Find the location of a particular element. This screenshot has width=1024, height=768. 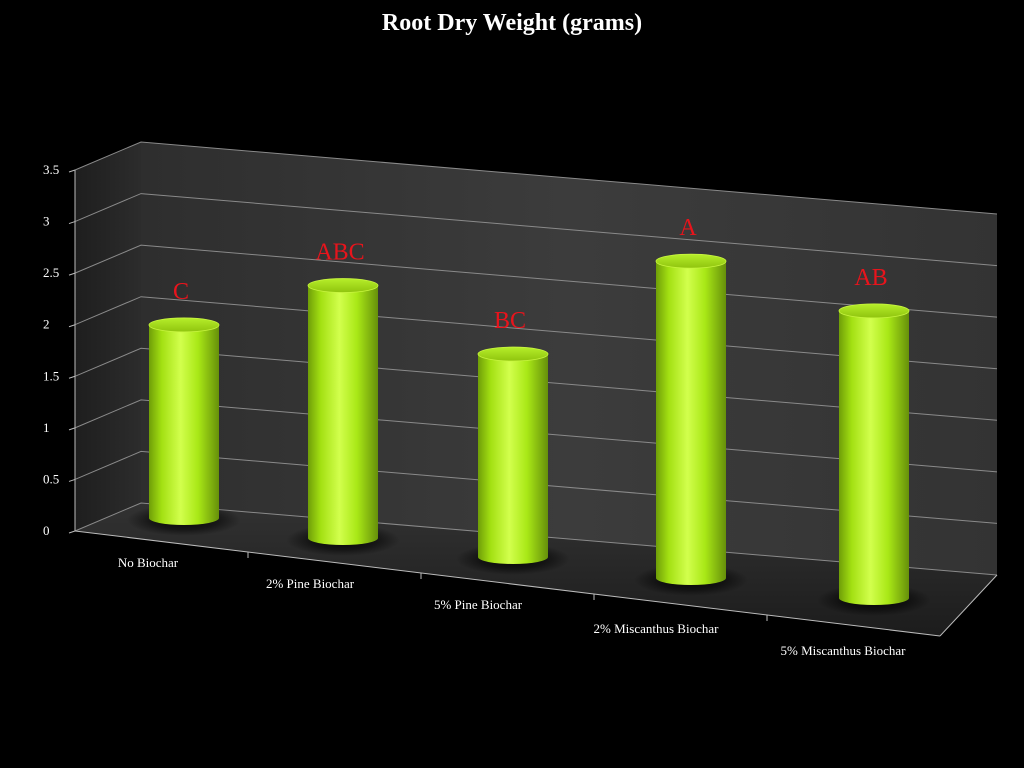

x-category-label: No Biochar is located at coordinates (148, 562).